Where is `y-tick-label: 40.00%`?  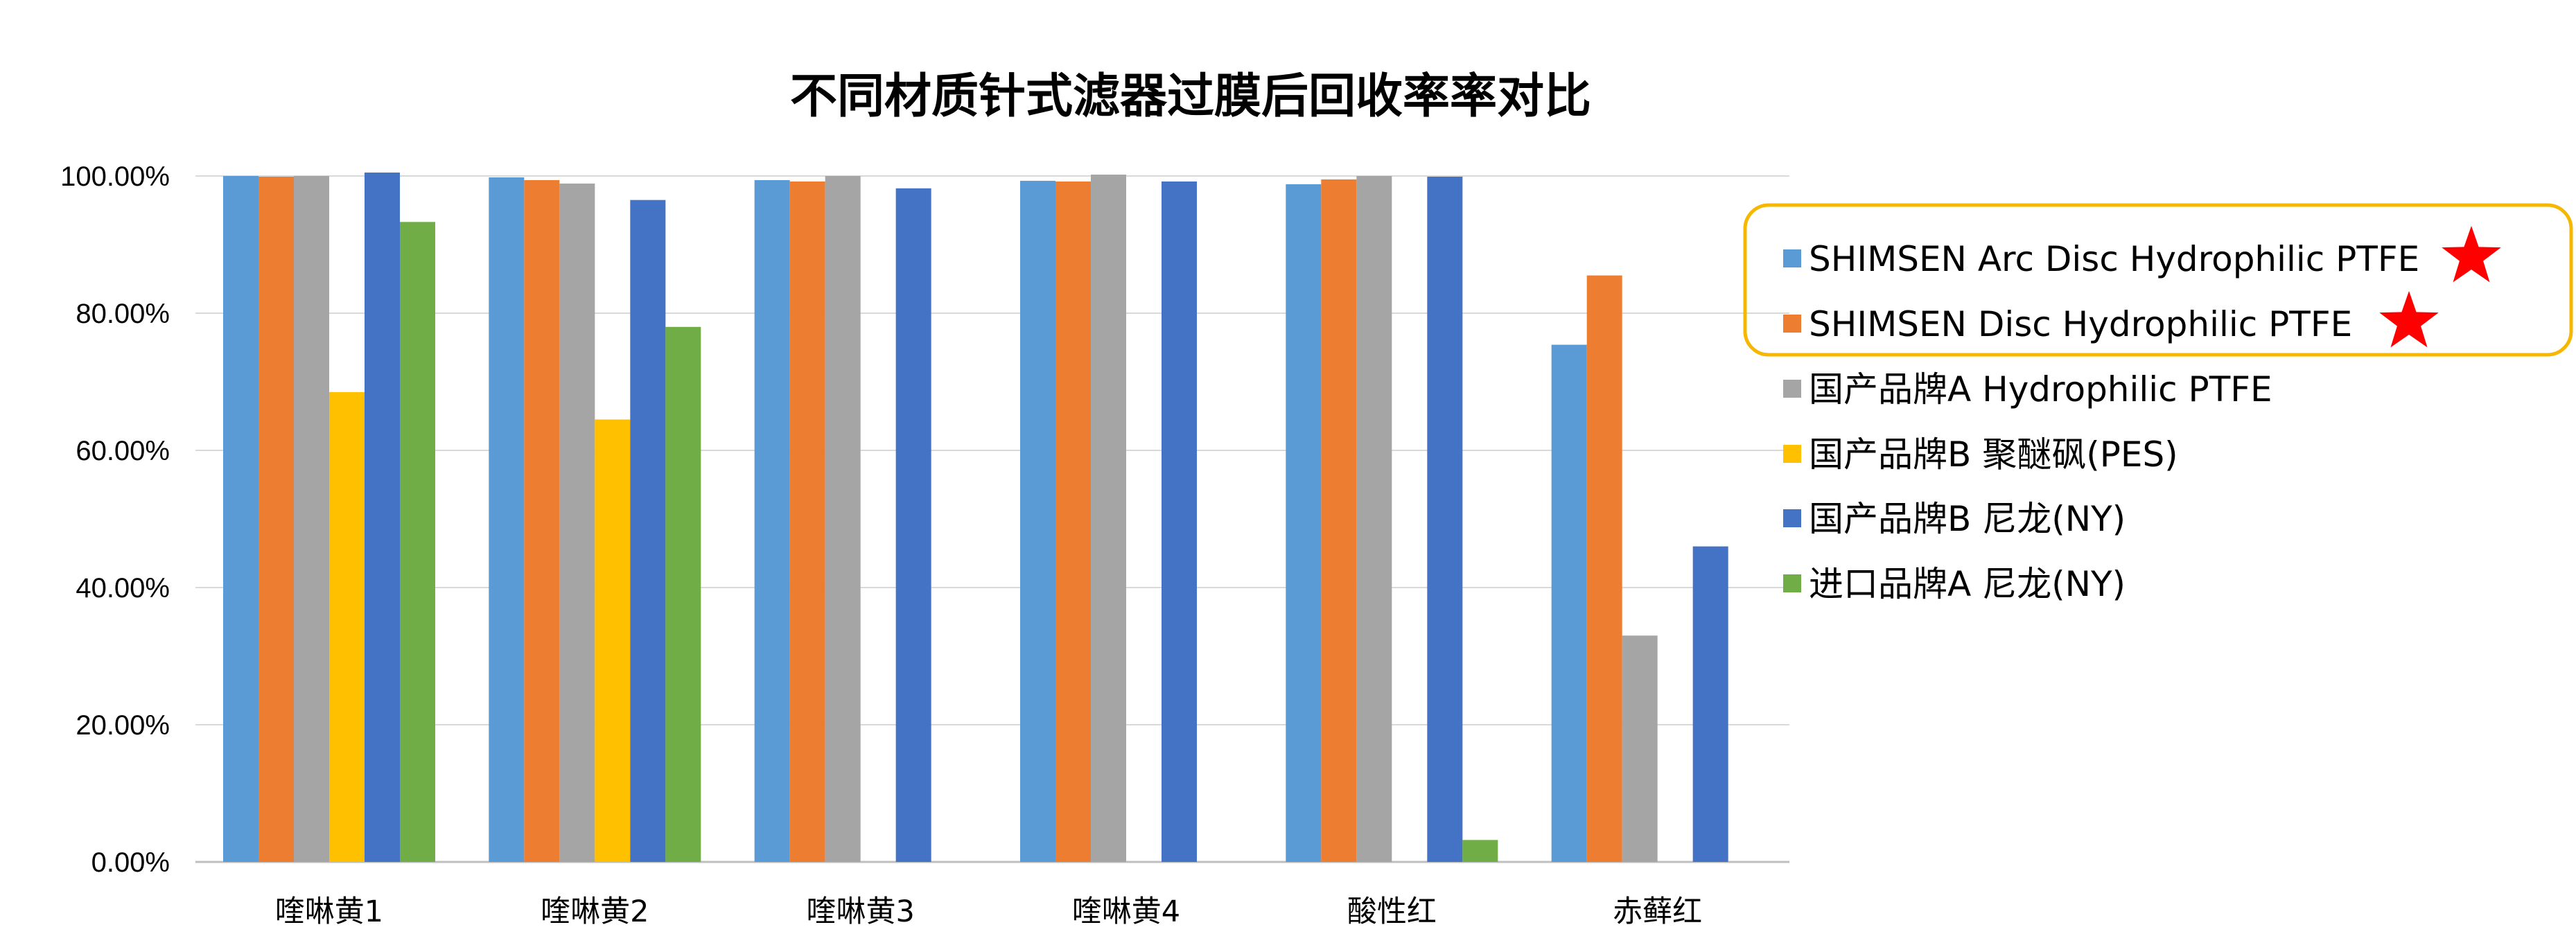
y-tick-label: 40.00% is located at coordinates (123, 588).